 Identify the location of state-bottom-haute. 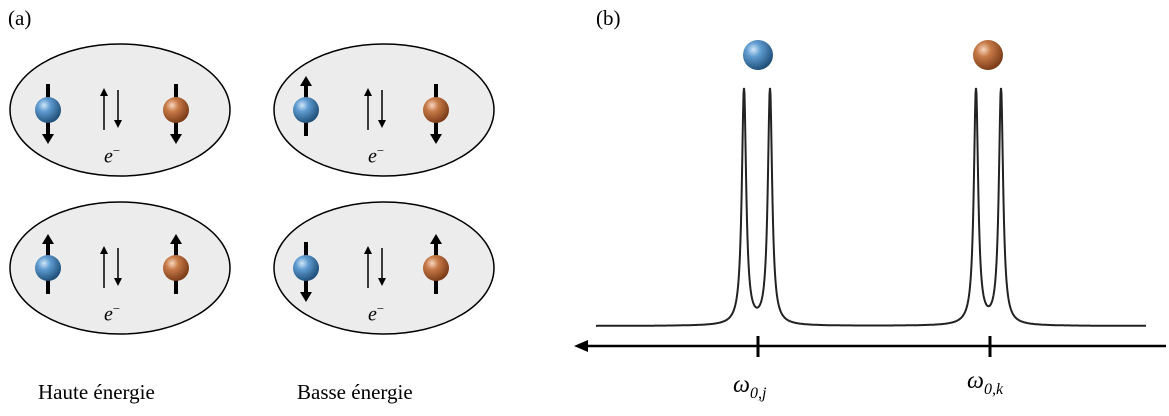
(120, 268).